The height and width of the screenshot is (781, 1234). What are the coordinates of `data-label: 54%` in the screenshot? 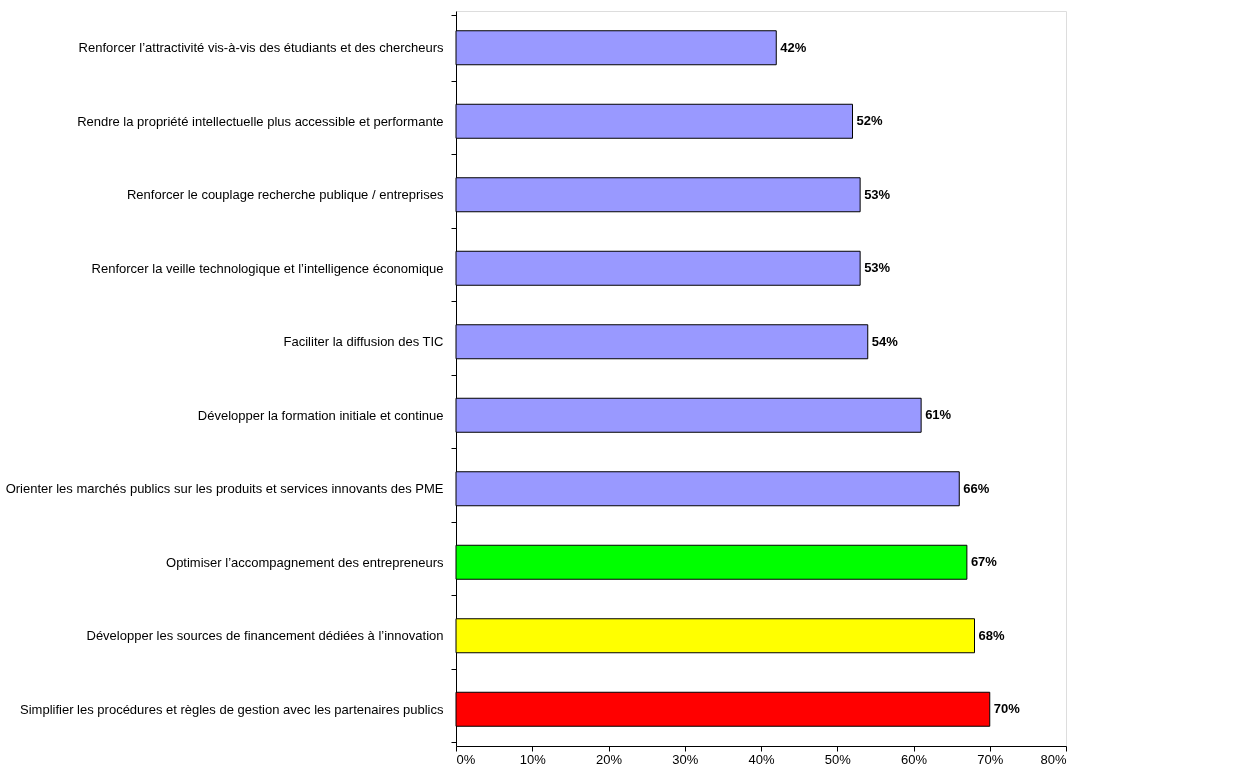 It's located at (885, 341).